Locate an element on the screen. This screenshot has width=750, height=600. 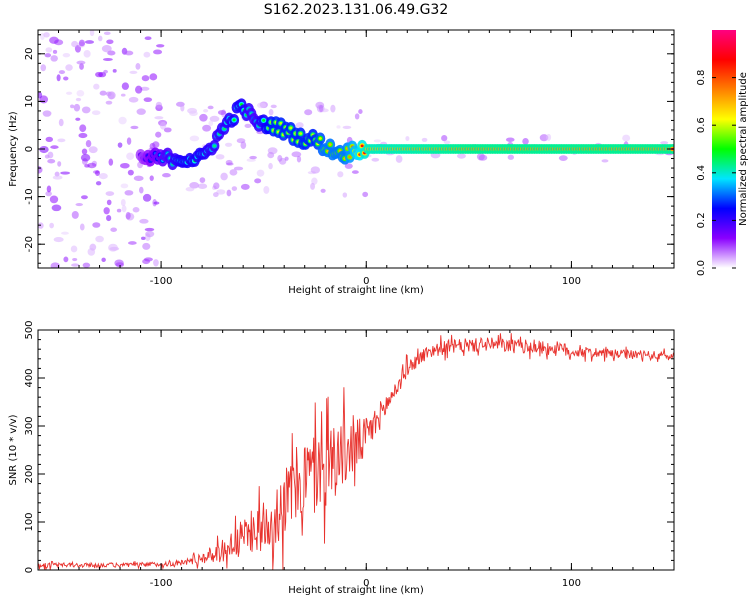
colorbar-label: Normalized spectral amplitude is located at coordinates (743, 149).